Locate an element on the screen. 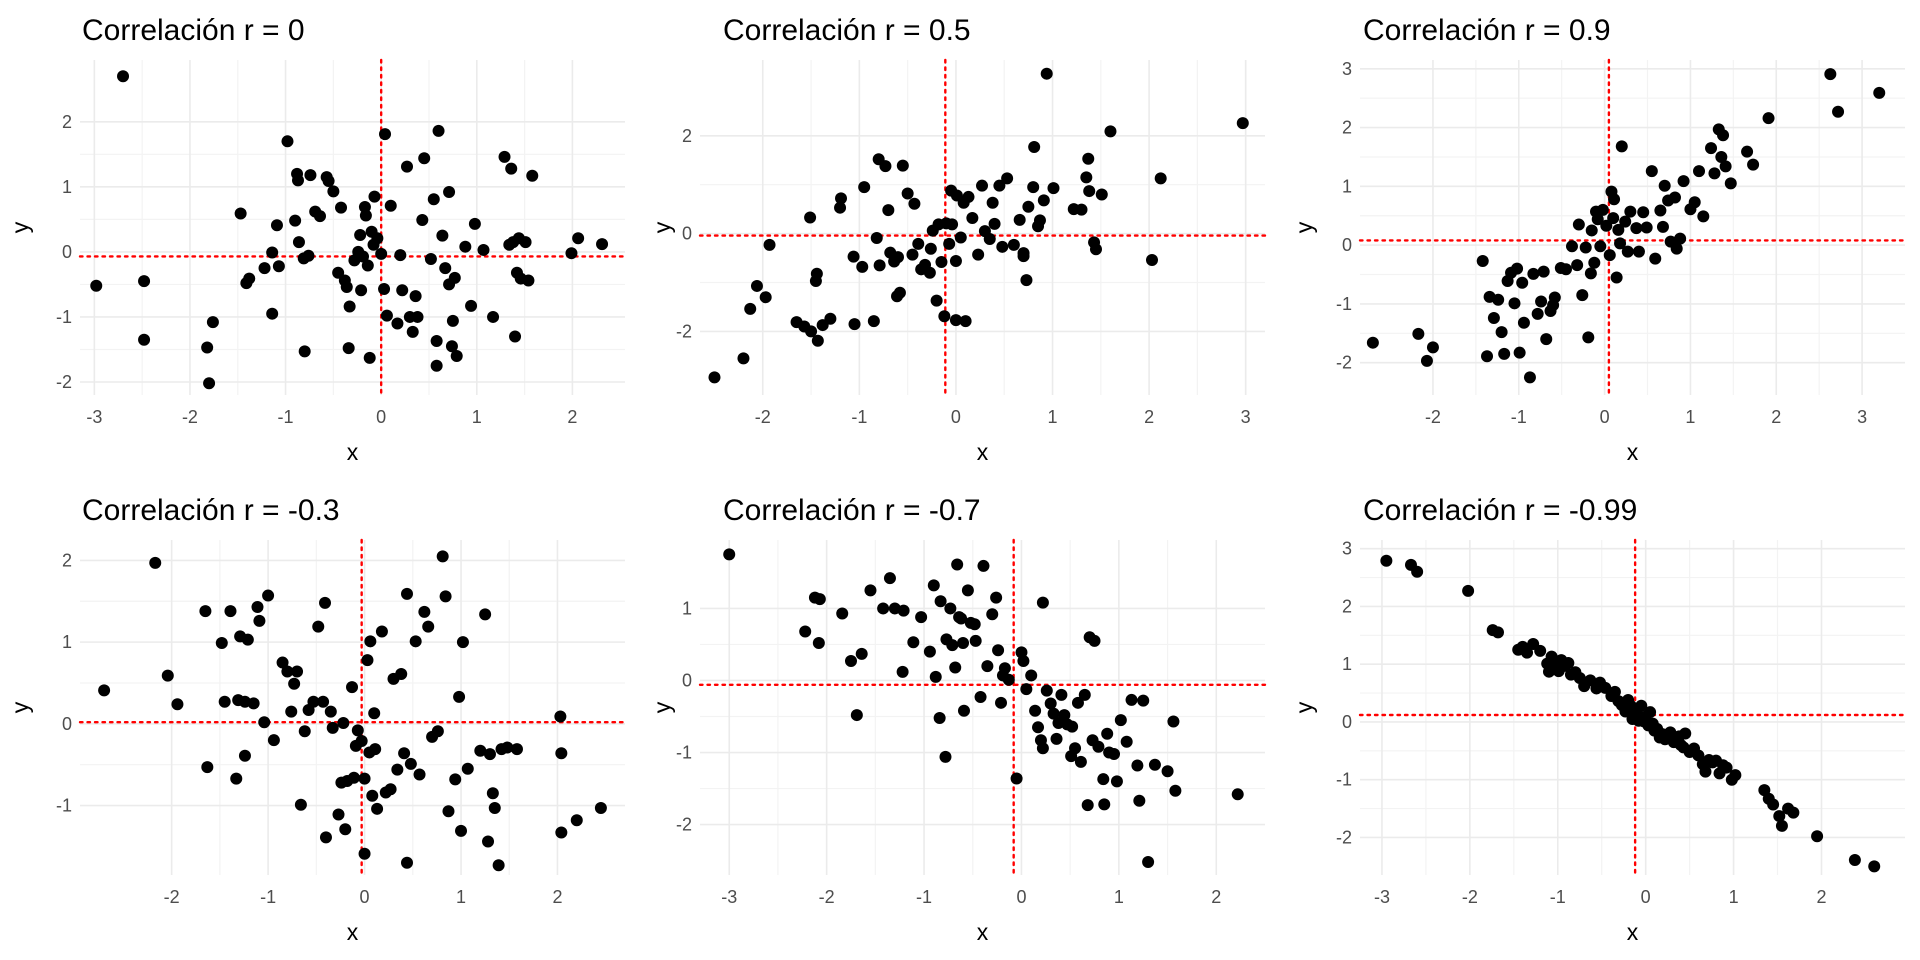 The height and width of the screenshot is (960, 1920). panel-title: Correlación r = -0.99 is located at coordinates (1500, 510).